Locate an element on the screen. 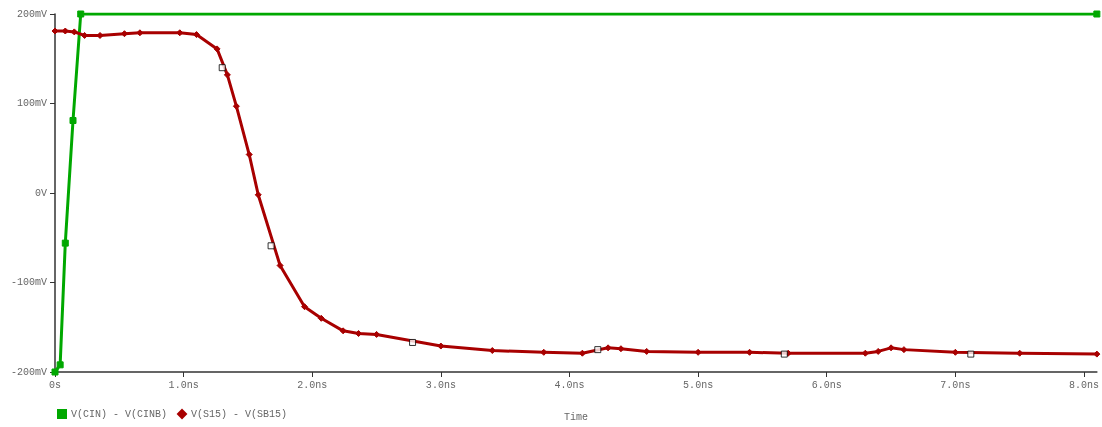 The image size is (1102, 427). x-tick-label: 6.0ns is located at coordinates (826, 385).